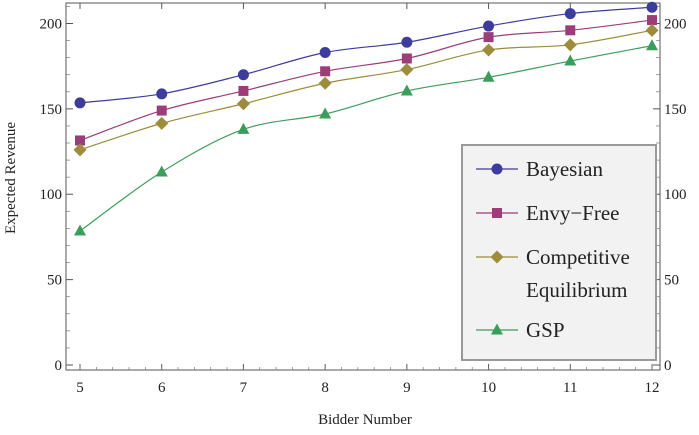 The height and width of the screenshot is (435, 699). I want to click on legend-label-gsp: GSP, so click(545, 330).